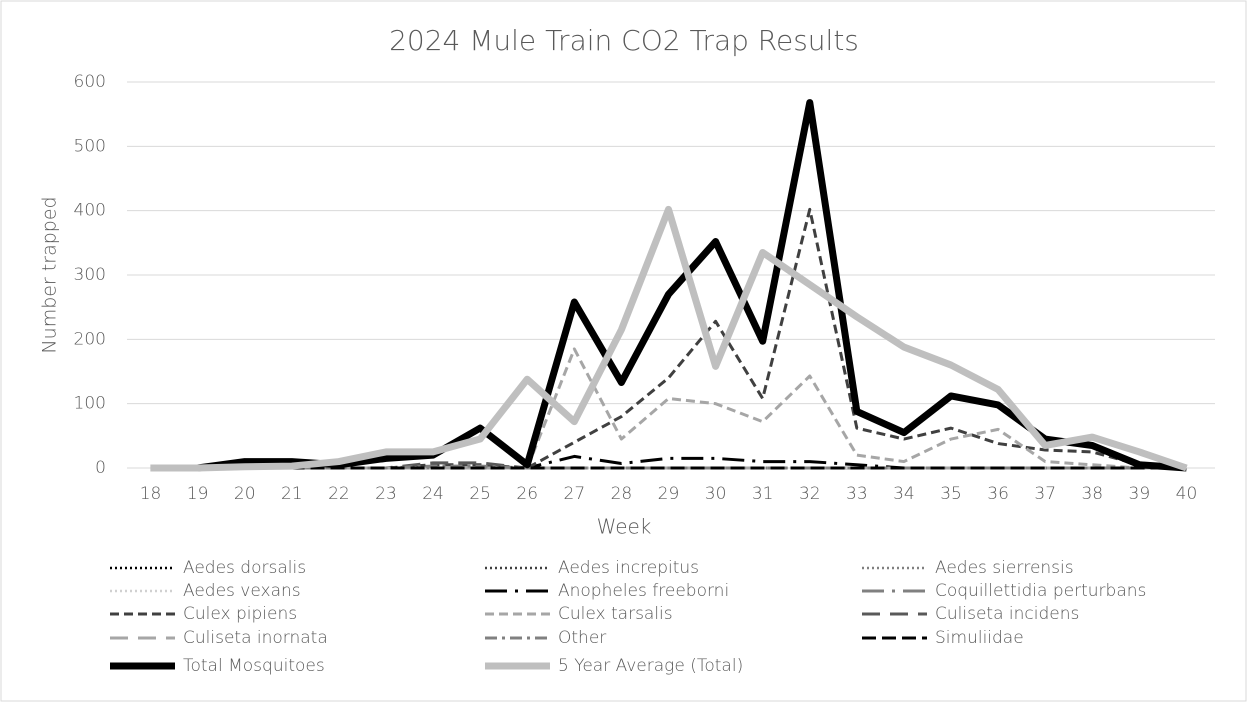 This screenshot has width=1247, height=702. What do you see at coordinates (245, 494) in the screenshot?
I see `x-tick-label: 20` at bounding box center [245, 494].